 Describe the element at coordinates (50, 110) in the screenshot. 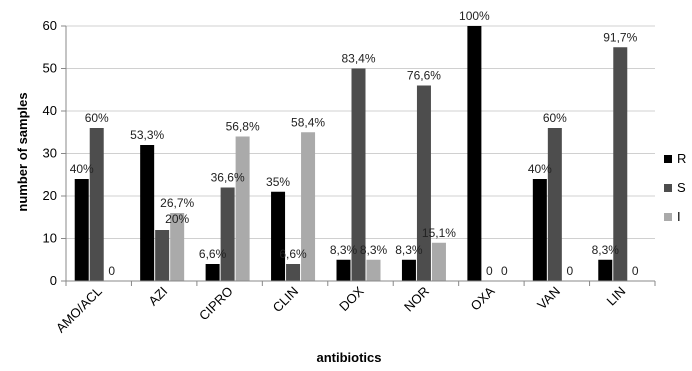

I see `y-tick-label: 40` at that location.